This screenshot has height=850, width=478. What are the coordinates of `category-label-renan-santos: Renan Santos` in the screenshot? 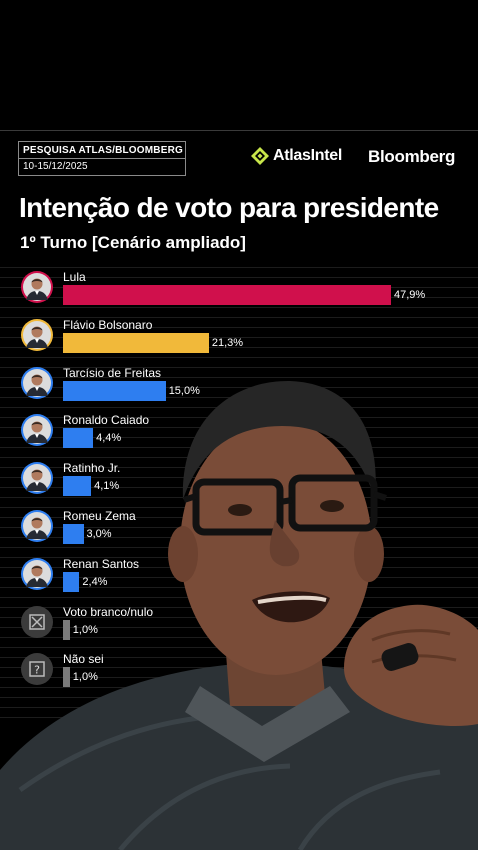 It's located at (101, 564).